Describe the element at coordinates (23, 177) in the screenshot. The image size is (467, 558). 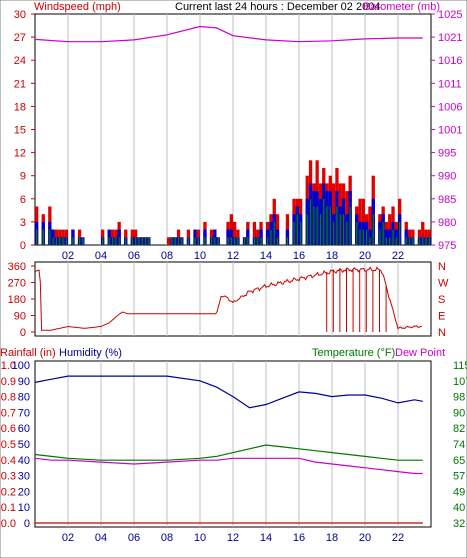
I see `wind-speed-tick-label: 9` at that location.